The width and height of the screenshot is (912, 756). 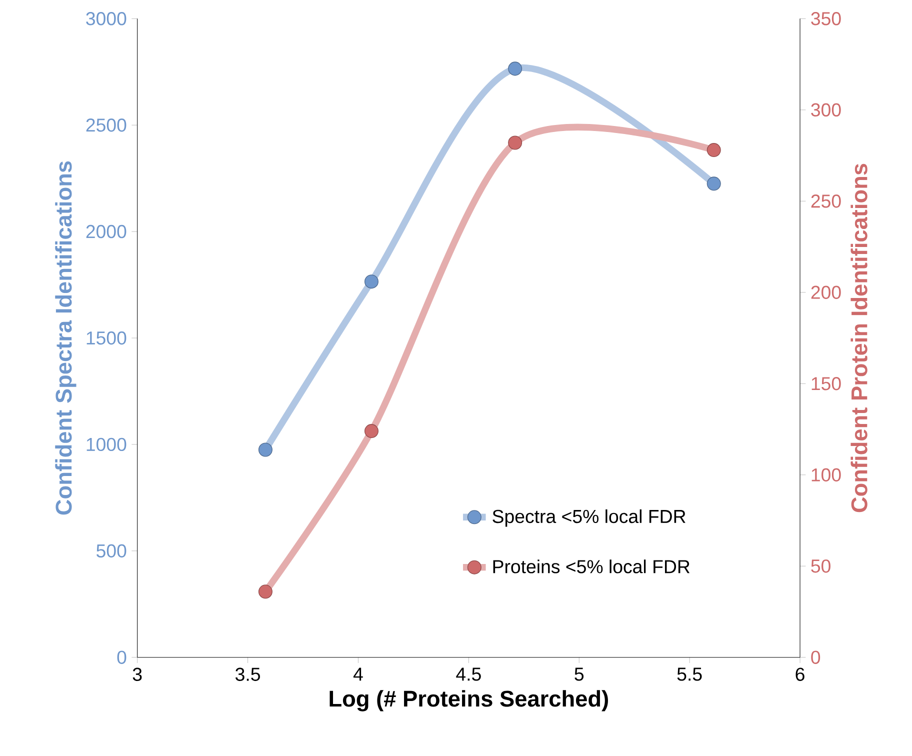 I want to click on x-tick-label: 5.5, so click(x=689, y=674).